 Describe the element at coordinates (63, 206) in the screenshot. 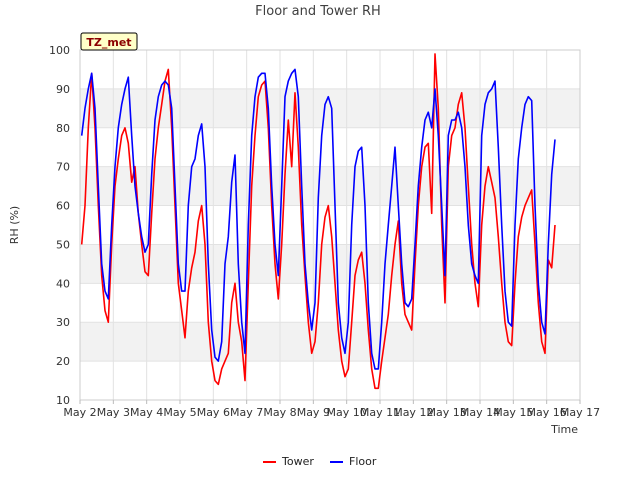

I see `y-tick-label: 60` at that location.